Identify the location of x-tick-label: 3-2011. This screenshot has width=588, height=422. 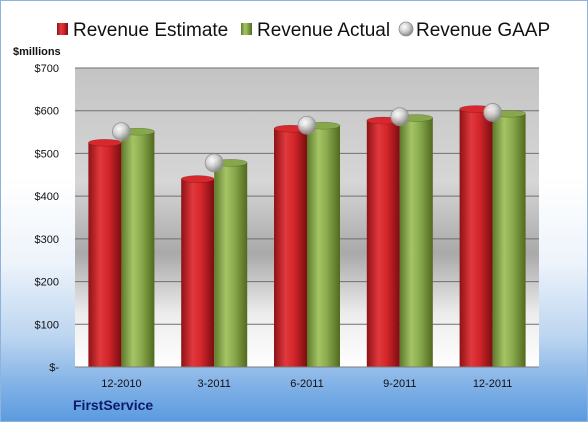
(213, 384).